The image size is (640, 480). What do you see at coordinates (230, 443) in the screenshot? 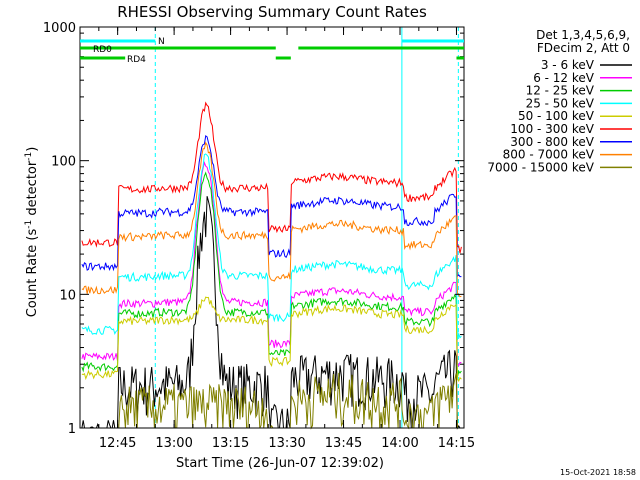
I see `x-tick-label-3: 13:15` at bounding box center [230, 443].